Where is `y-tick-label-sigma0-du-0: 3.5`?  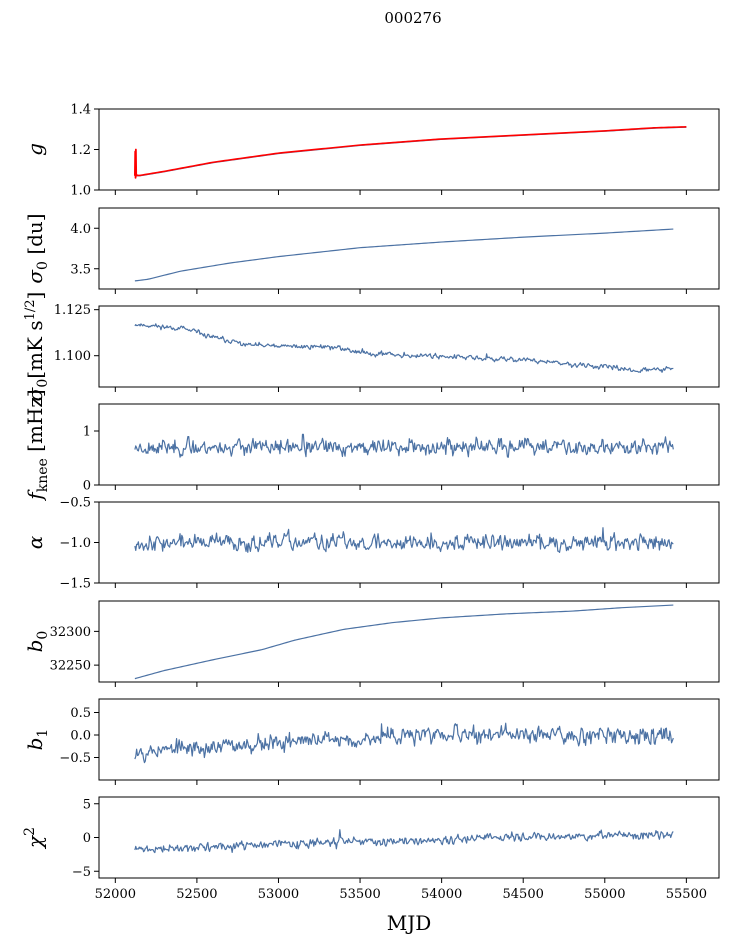
y-tick-label-sigma0-du-0: 3.5 is located at coordinates (80, 269).